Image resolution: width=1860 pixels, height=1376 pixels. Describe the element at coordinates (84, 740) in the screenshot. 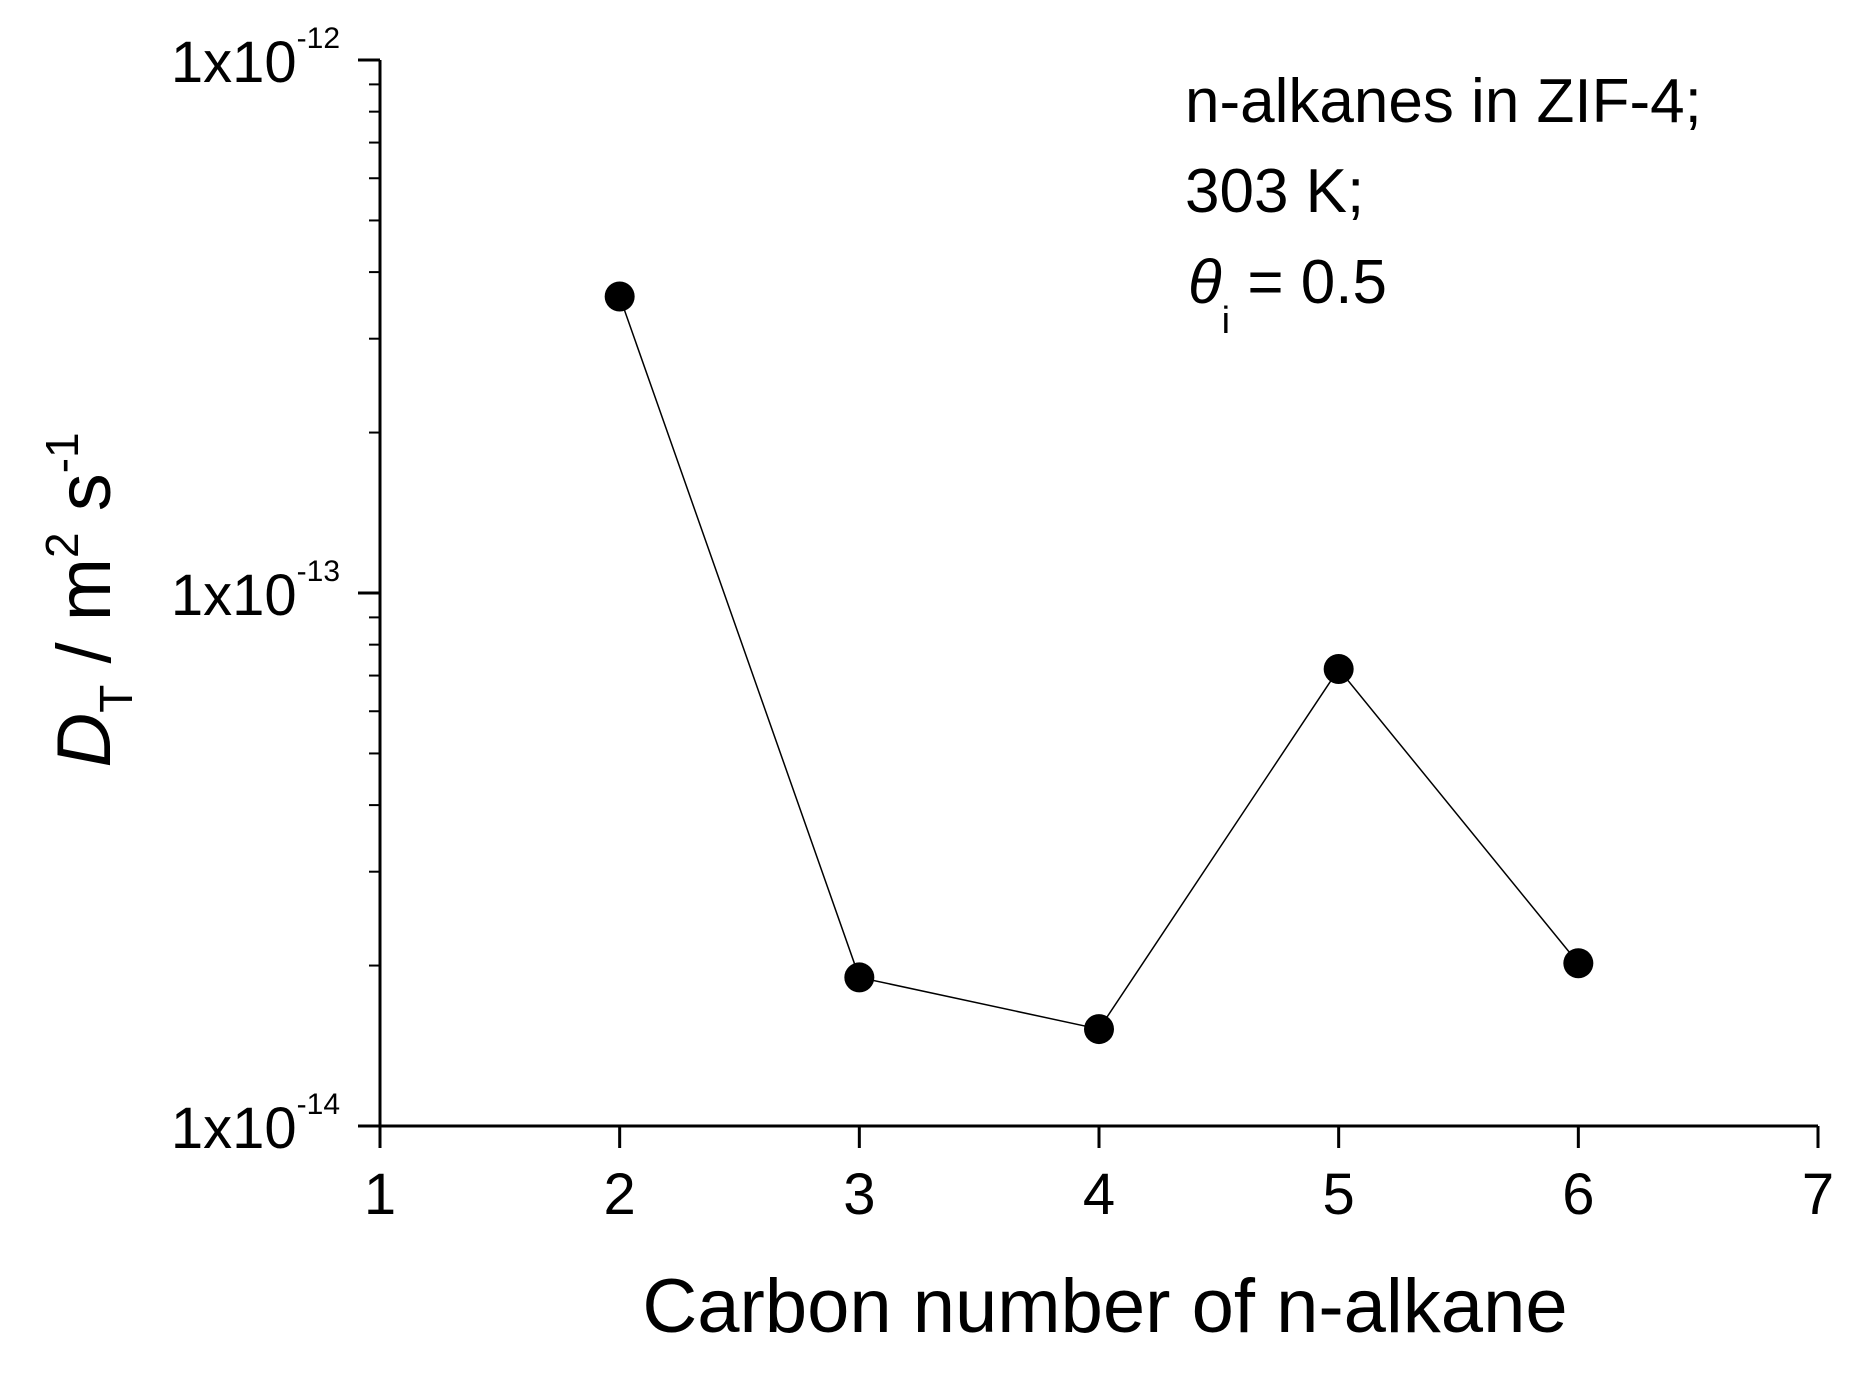

I see `y-axis-label-symbol: D` at that location.